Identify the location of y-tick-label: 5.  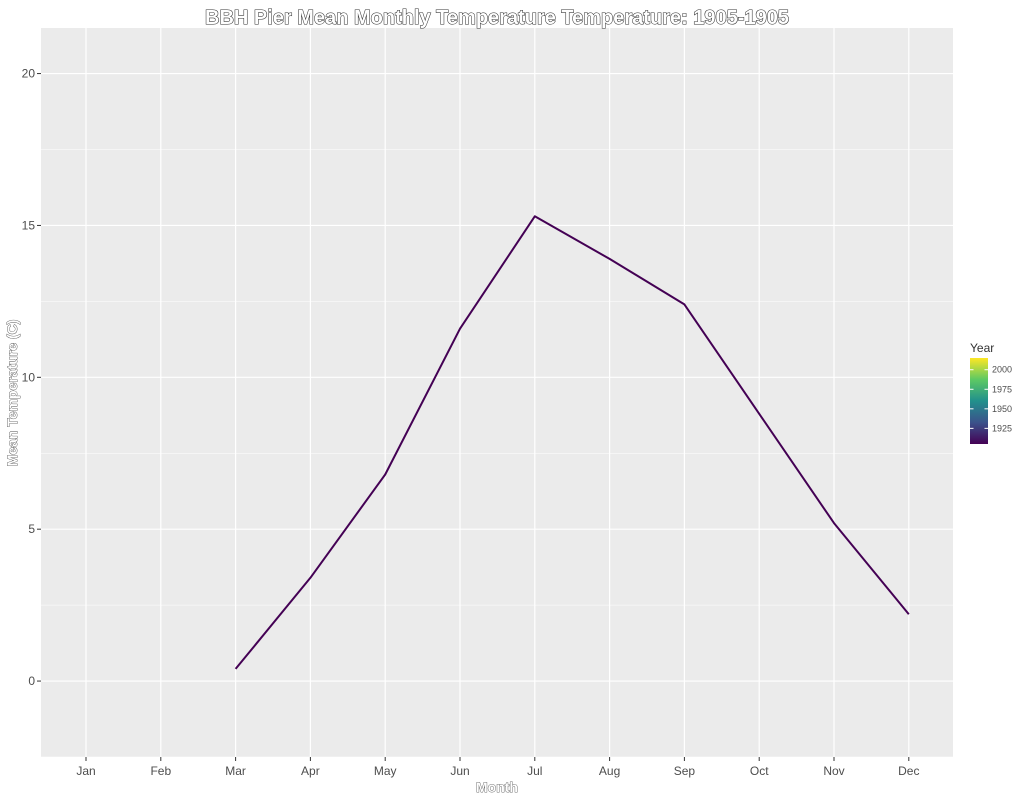
(31, 529).